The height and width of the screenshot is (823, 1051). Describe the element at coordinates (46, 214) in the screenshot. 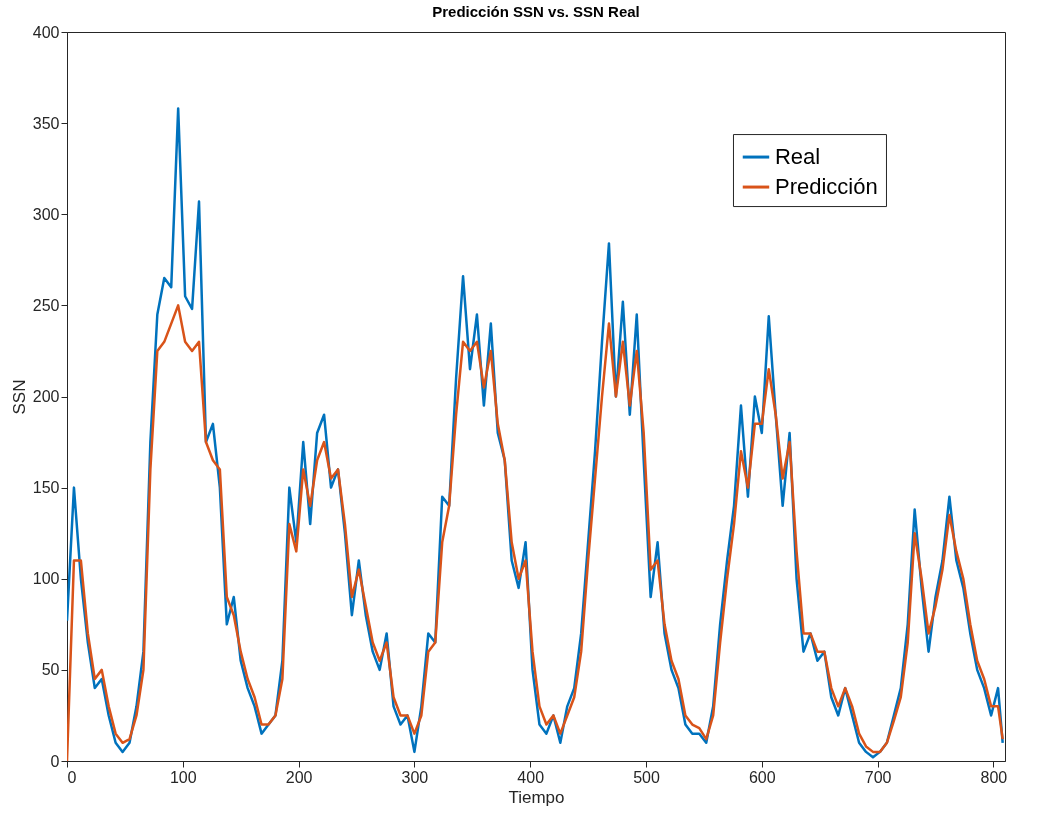

I see `y-tick-label: 300` at that location.